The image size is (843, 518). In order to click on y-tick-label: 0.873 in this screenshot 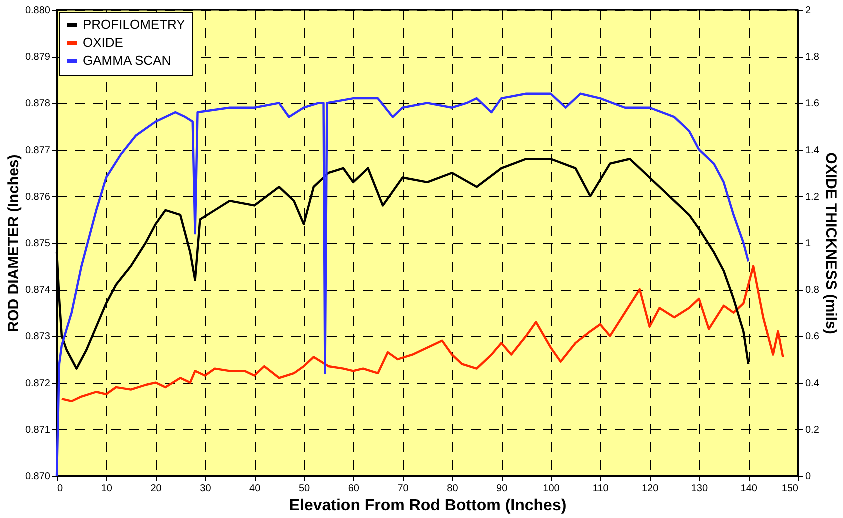, I will do `click(38, 337)`.